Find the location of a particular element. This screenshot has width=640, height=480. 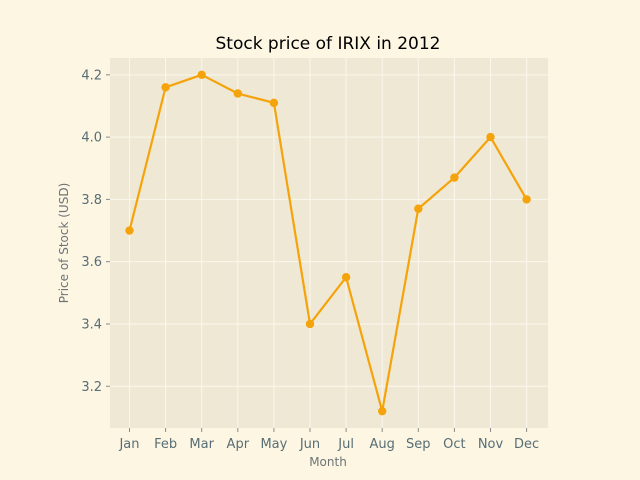

y-tick-label: 4.0 is located at coordinates (91, 138).